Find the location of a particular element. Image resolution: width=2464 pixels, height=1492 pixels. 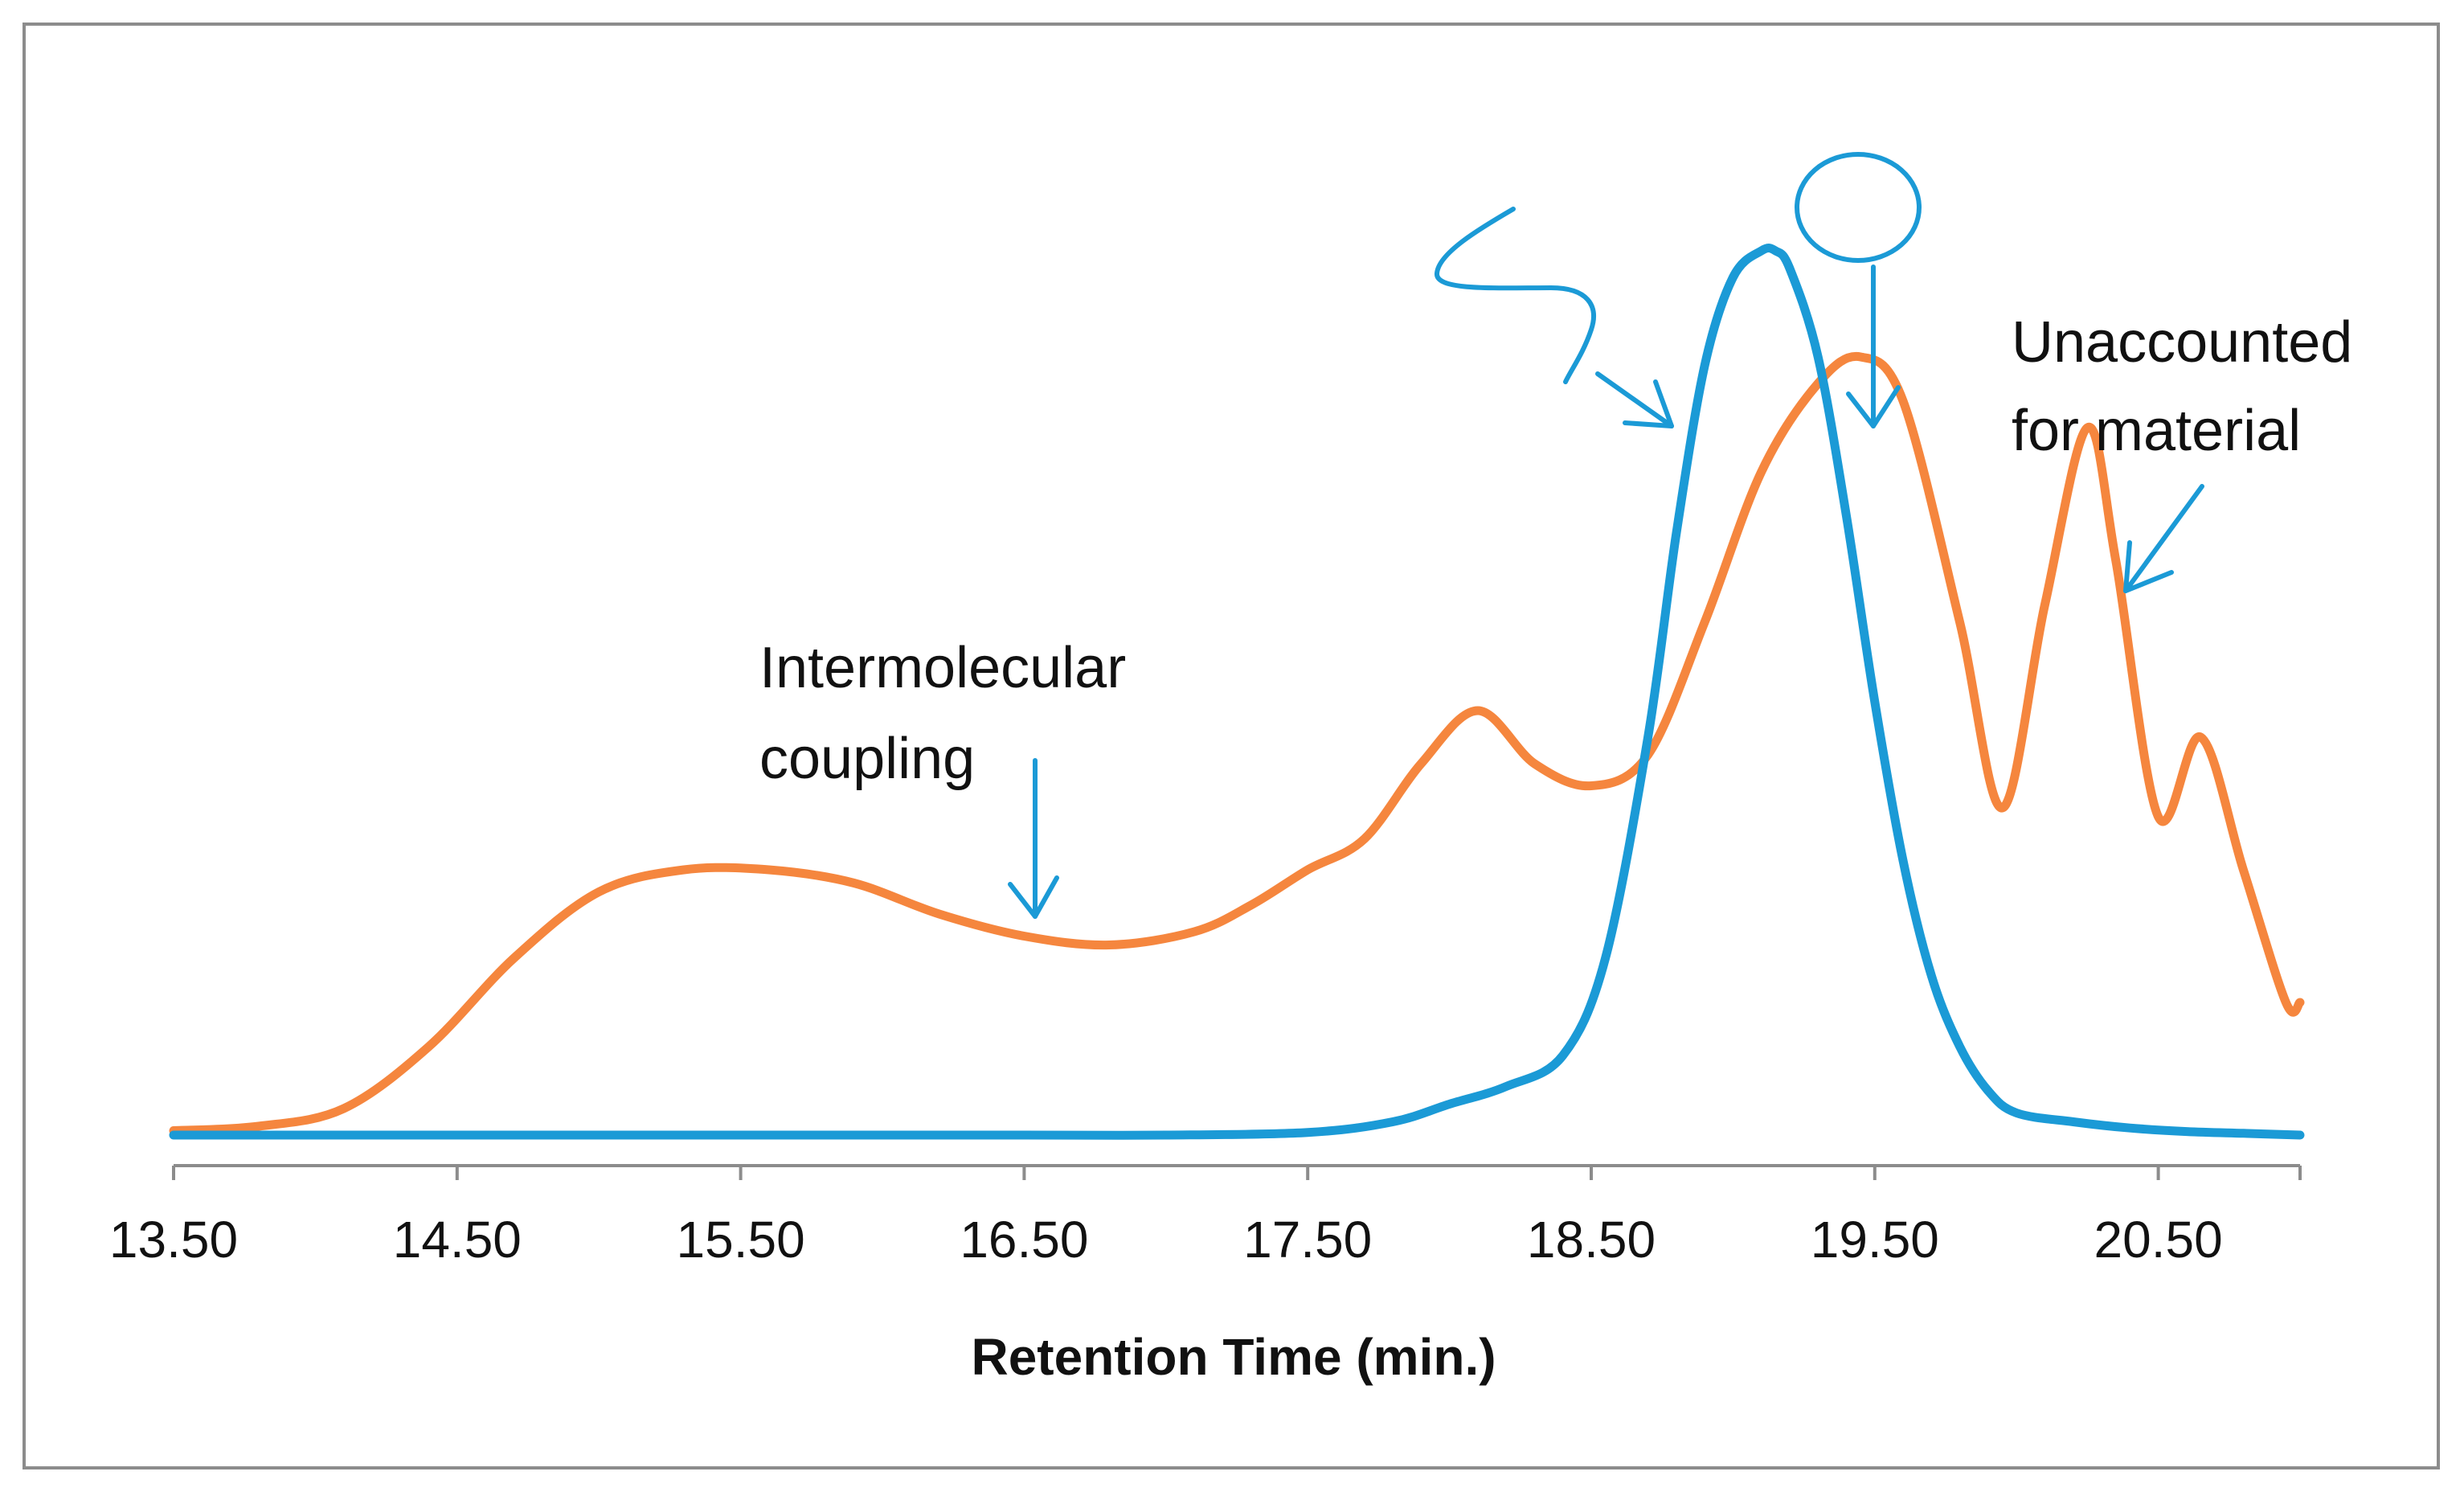

x-tick-label: 19.50 is located at coordinates (1875, 1240).